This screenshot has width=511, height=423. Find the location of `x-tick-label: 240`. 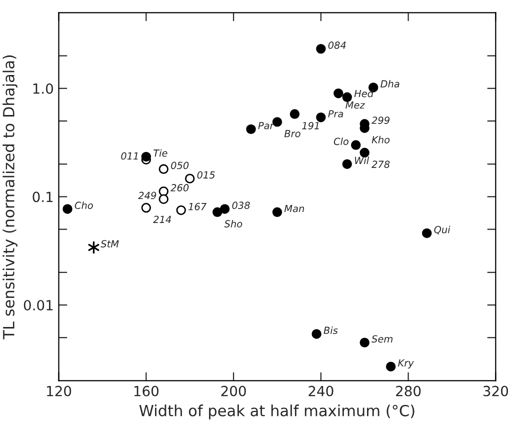

x-tick-label: 240 is located at coordinates (321, 391).